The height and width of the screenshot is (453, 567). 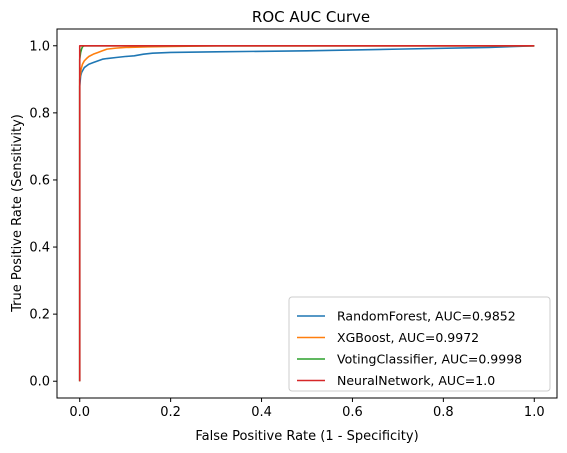 What do you see at coordinates (306, 436) in the screenshot?
I see `x-axis-label: False Positive Rate (1 - Specificity)` at bounding box center [306, 436].